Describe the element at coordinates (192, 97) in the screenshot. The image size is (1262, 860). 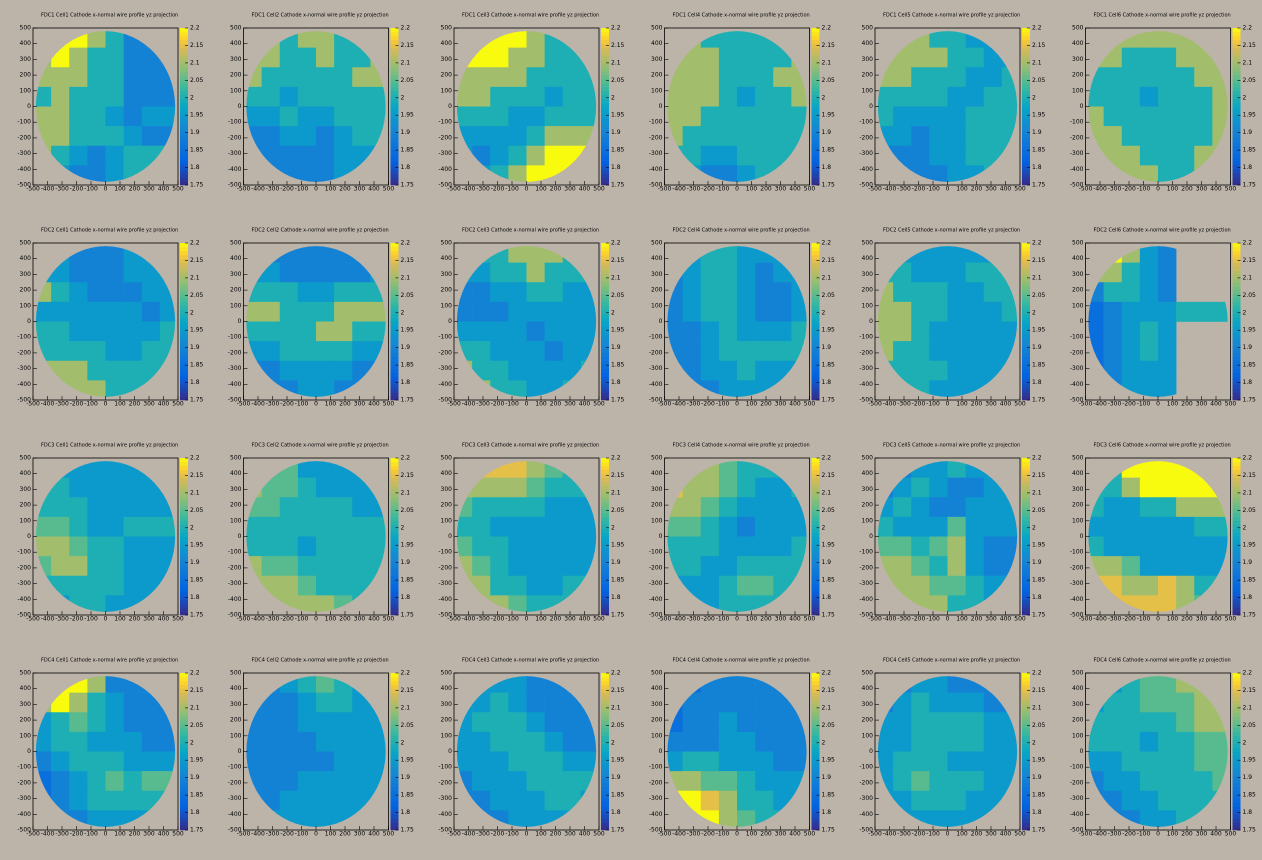
I see `z-tick-label: 2` at that location.